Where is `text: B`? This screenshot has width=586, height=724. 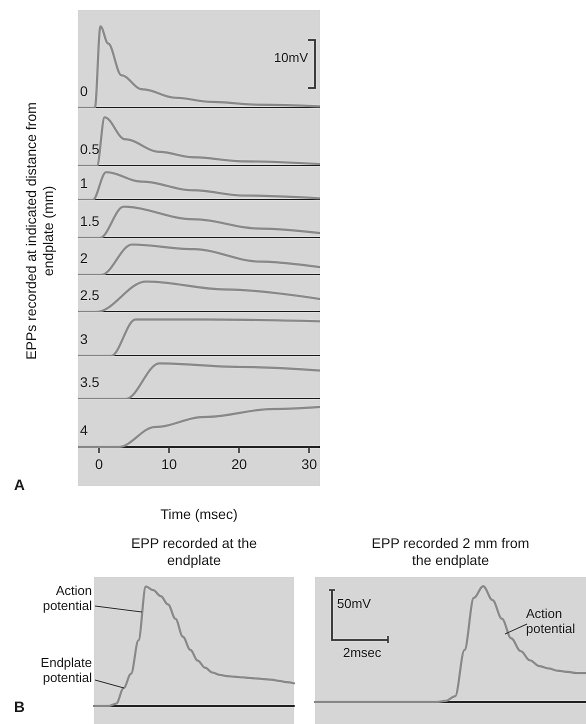 text: B is located at coordinates (20, 707).